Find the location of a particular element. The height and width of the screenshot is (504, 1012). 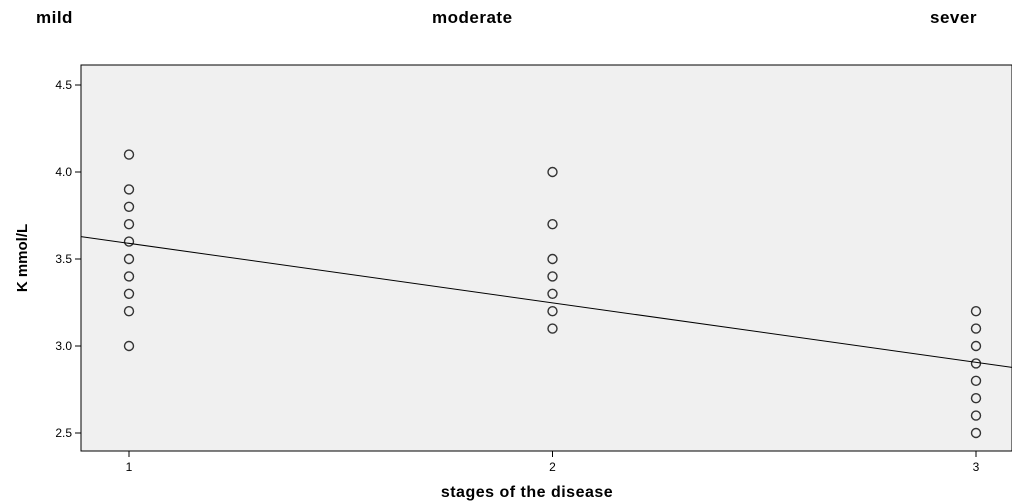

x-tick-label: 2 is located at coordinates (552, 467).